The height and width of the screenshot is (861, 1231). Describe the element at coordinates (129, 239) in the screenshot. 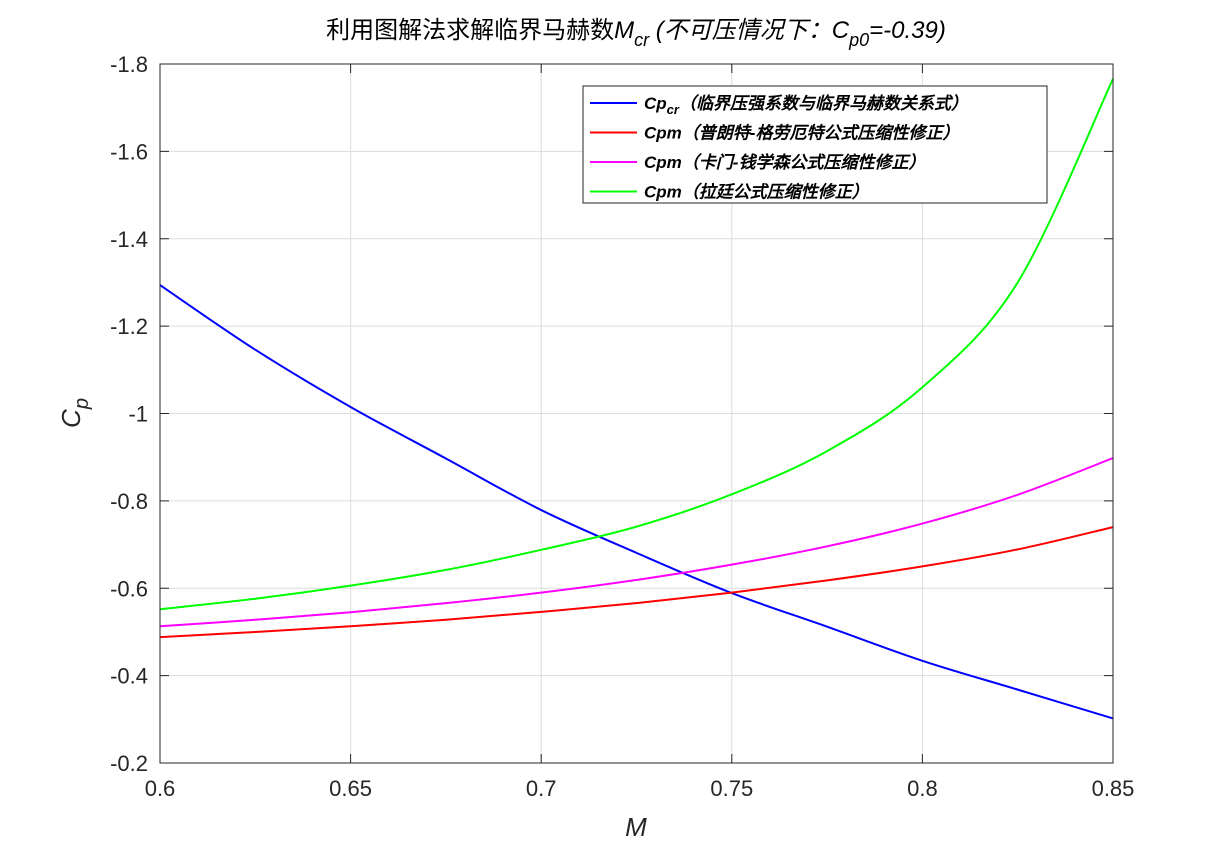

I see `y-tick-label: -1.4` at that location.